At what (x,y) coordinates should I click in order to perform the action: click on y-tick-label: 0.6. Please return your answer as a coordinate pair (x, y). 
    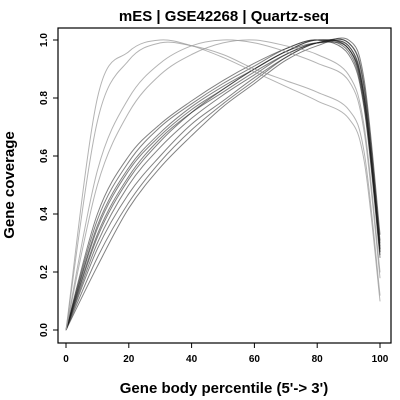
    Looking at the image, I should click on (44, 156).